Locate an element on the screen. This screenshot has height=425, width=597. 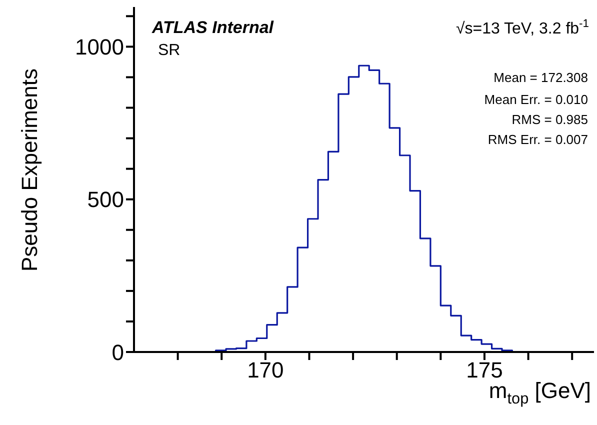
annotation: Mean = 172.308 is located at coordinates (541, 77).